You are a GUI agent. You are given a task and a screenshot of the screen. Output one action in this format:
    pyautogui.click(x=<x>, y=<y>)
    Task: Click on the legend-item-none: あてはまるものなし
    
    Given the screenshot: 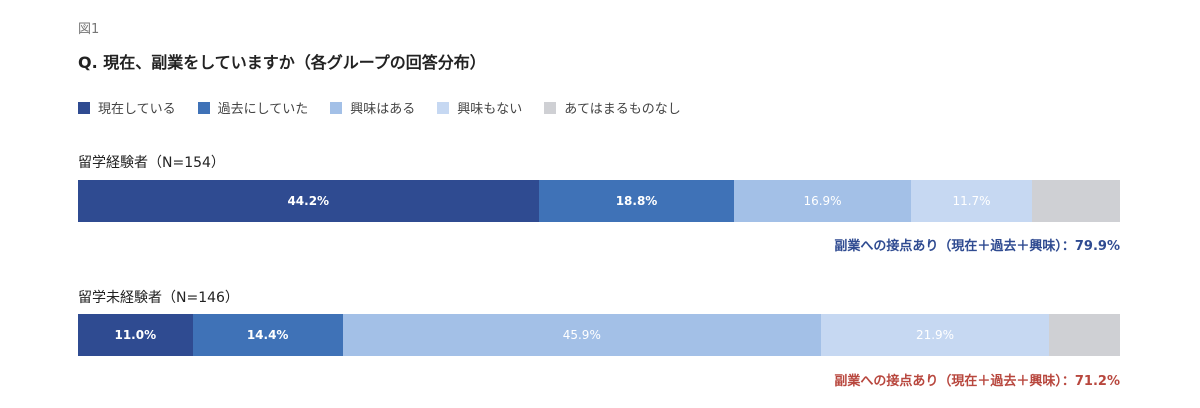 What is the action you would take?
    pyautogui.click(x=612, y=107)
    